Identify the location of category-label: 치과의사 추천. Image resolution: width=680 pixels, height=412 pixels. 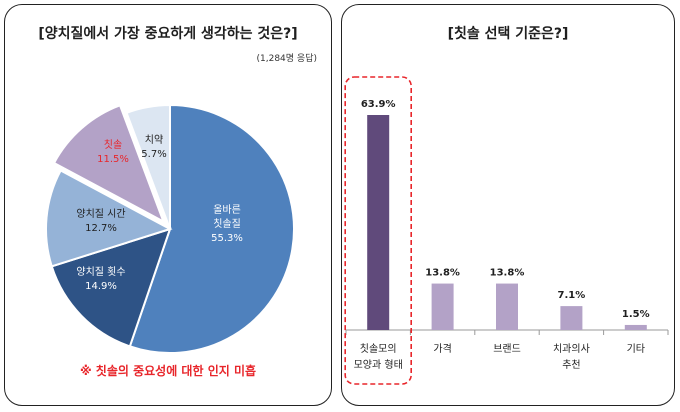
(571, 357).